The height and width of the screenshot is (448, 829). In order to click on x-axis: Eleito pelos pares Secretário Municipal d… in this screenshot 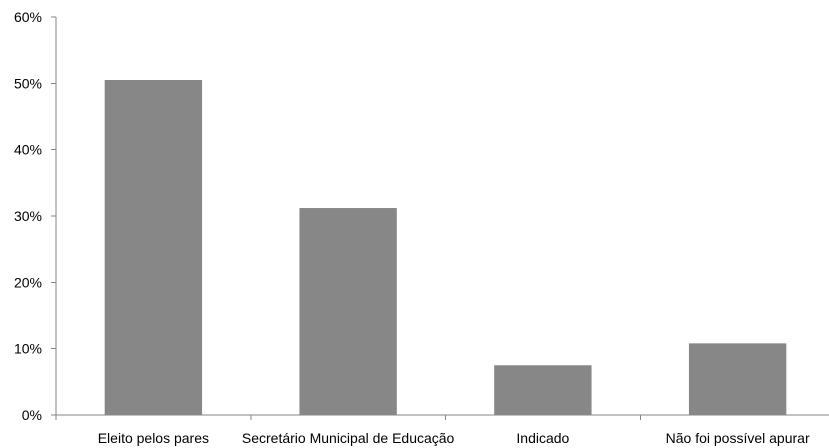, I will do `click(442, 430)`.